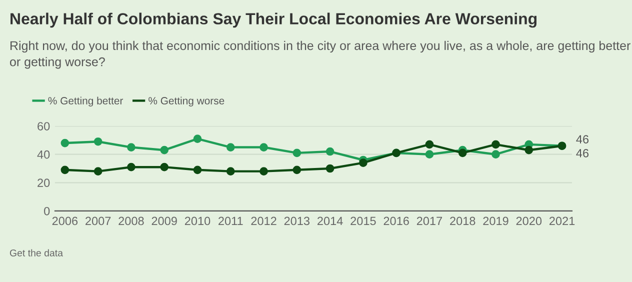 The image size is (632, 282). Describe the element at coordinates (320, 54) in the screenshot. I see `chart-subtitle: Right now, do you think that economic conditions in the city or area where you live, as a whole, are getting better or getting worse?` at that location.